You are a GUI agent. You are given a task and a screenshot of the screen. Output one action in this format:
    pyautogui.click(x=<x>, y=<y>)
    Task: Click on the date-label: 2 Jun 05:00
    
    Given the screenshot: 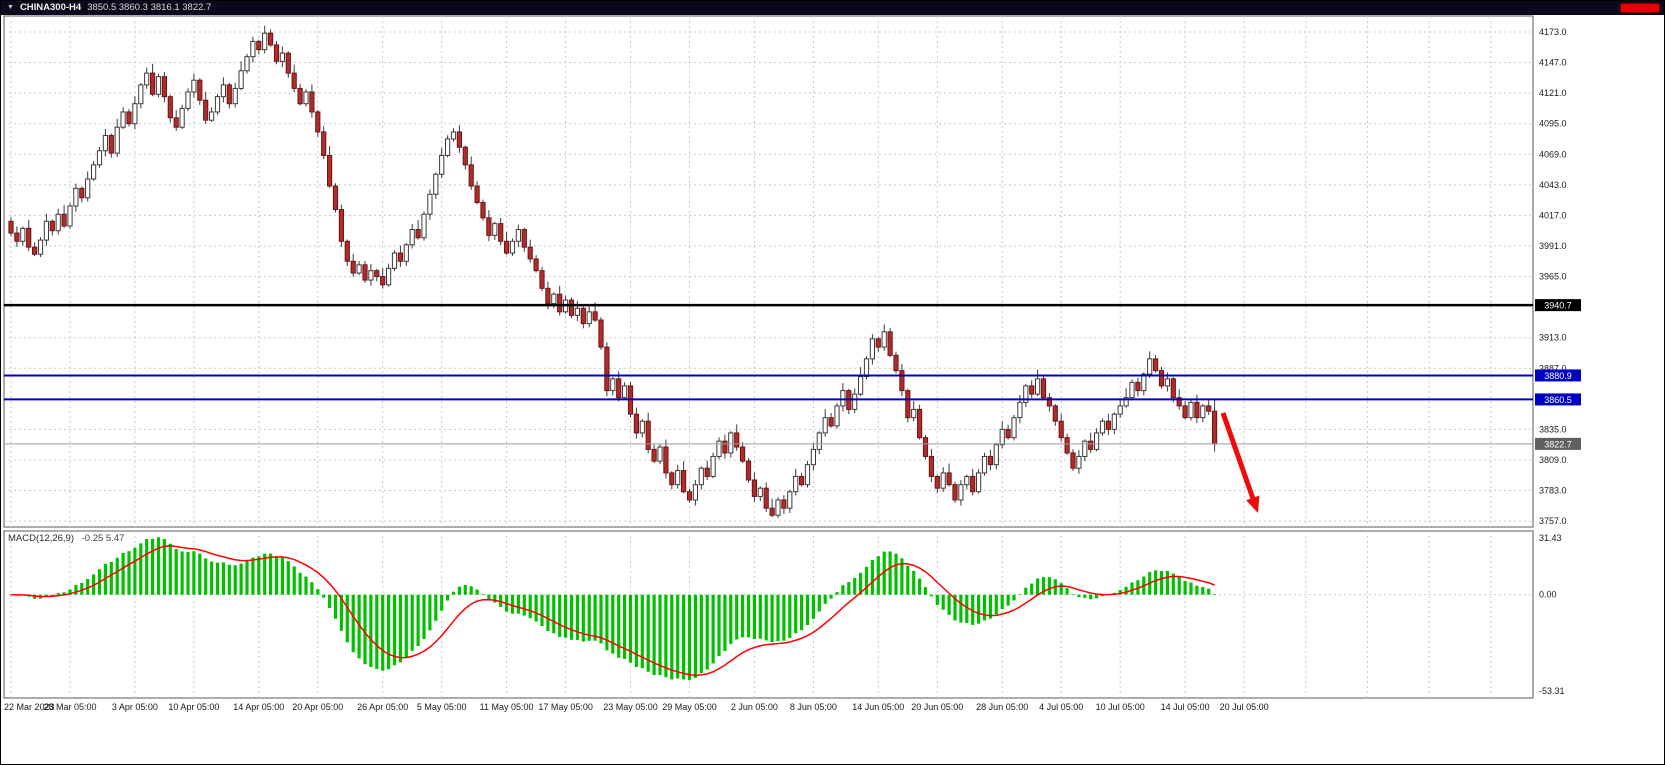 What is the action you would take?
    pyautogui.click(x=754, y=707)
    